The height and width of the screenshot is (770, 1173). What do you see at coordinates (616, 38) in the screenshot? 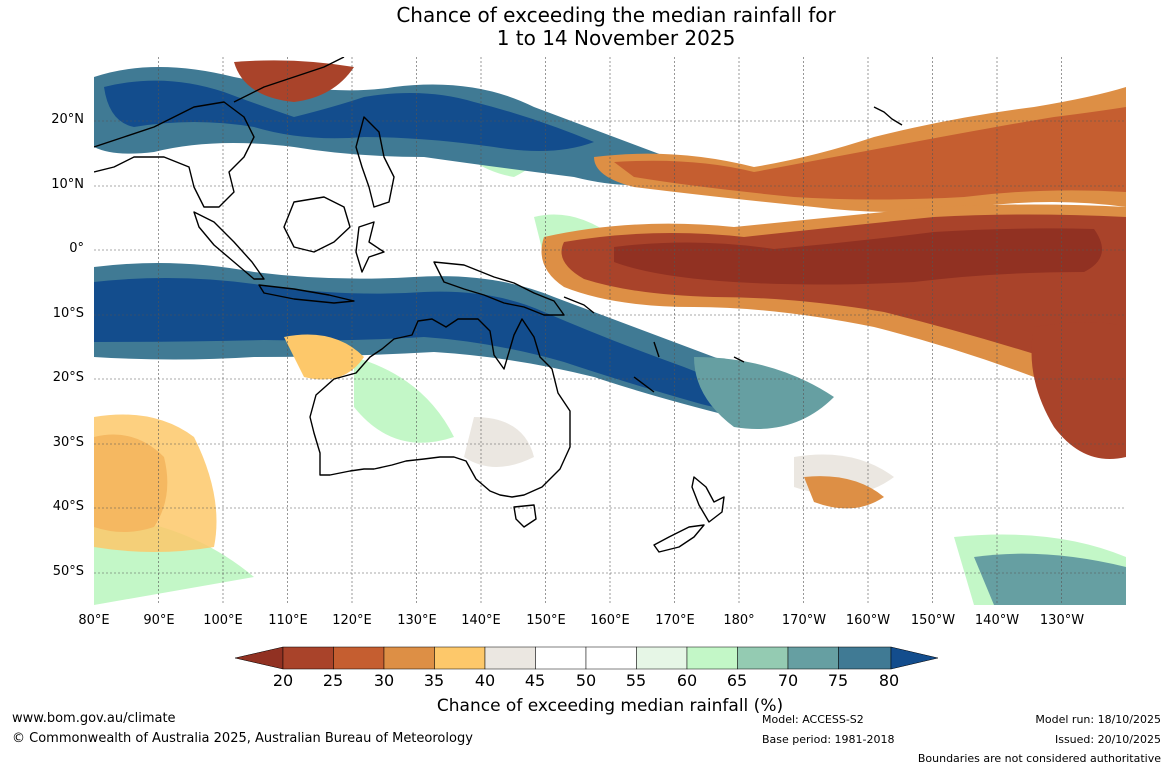
I see `title-line-2: 1 to 14 November 2025` at bounding box center [616, 38].